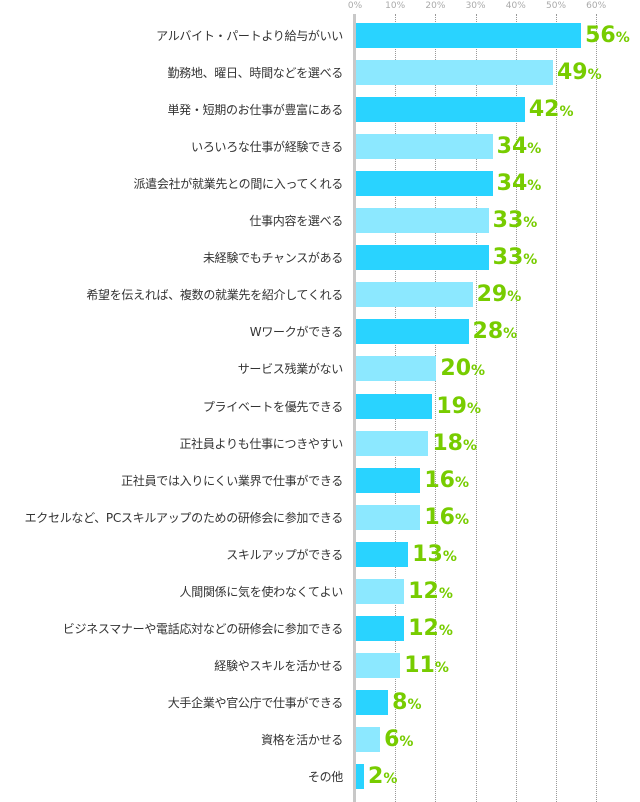 This screenshot has height=802, width=640. Describe the element at coordinates (261, 443) in the screenshot. I see `category-label: 正社員よりも仕事につきやすい` at that location.